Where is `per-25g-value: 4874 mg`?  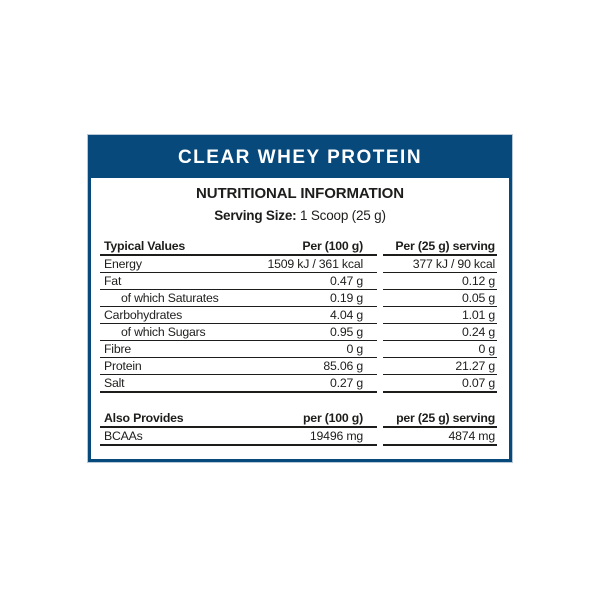
per-25g-value: 4874 mg is located at coordinates (440, 437).